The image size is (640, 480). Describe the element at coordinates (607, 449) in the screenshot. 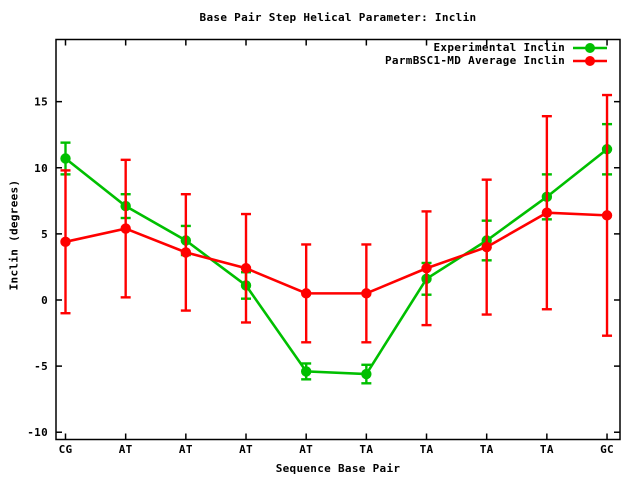

I see `x-tick-label: GC` at that location.